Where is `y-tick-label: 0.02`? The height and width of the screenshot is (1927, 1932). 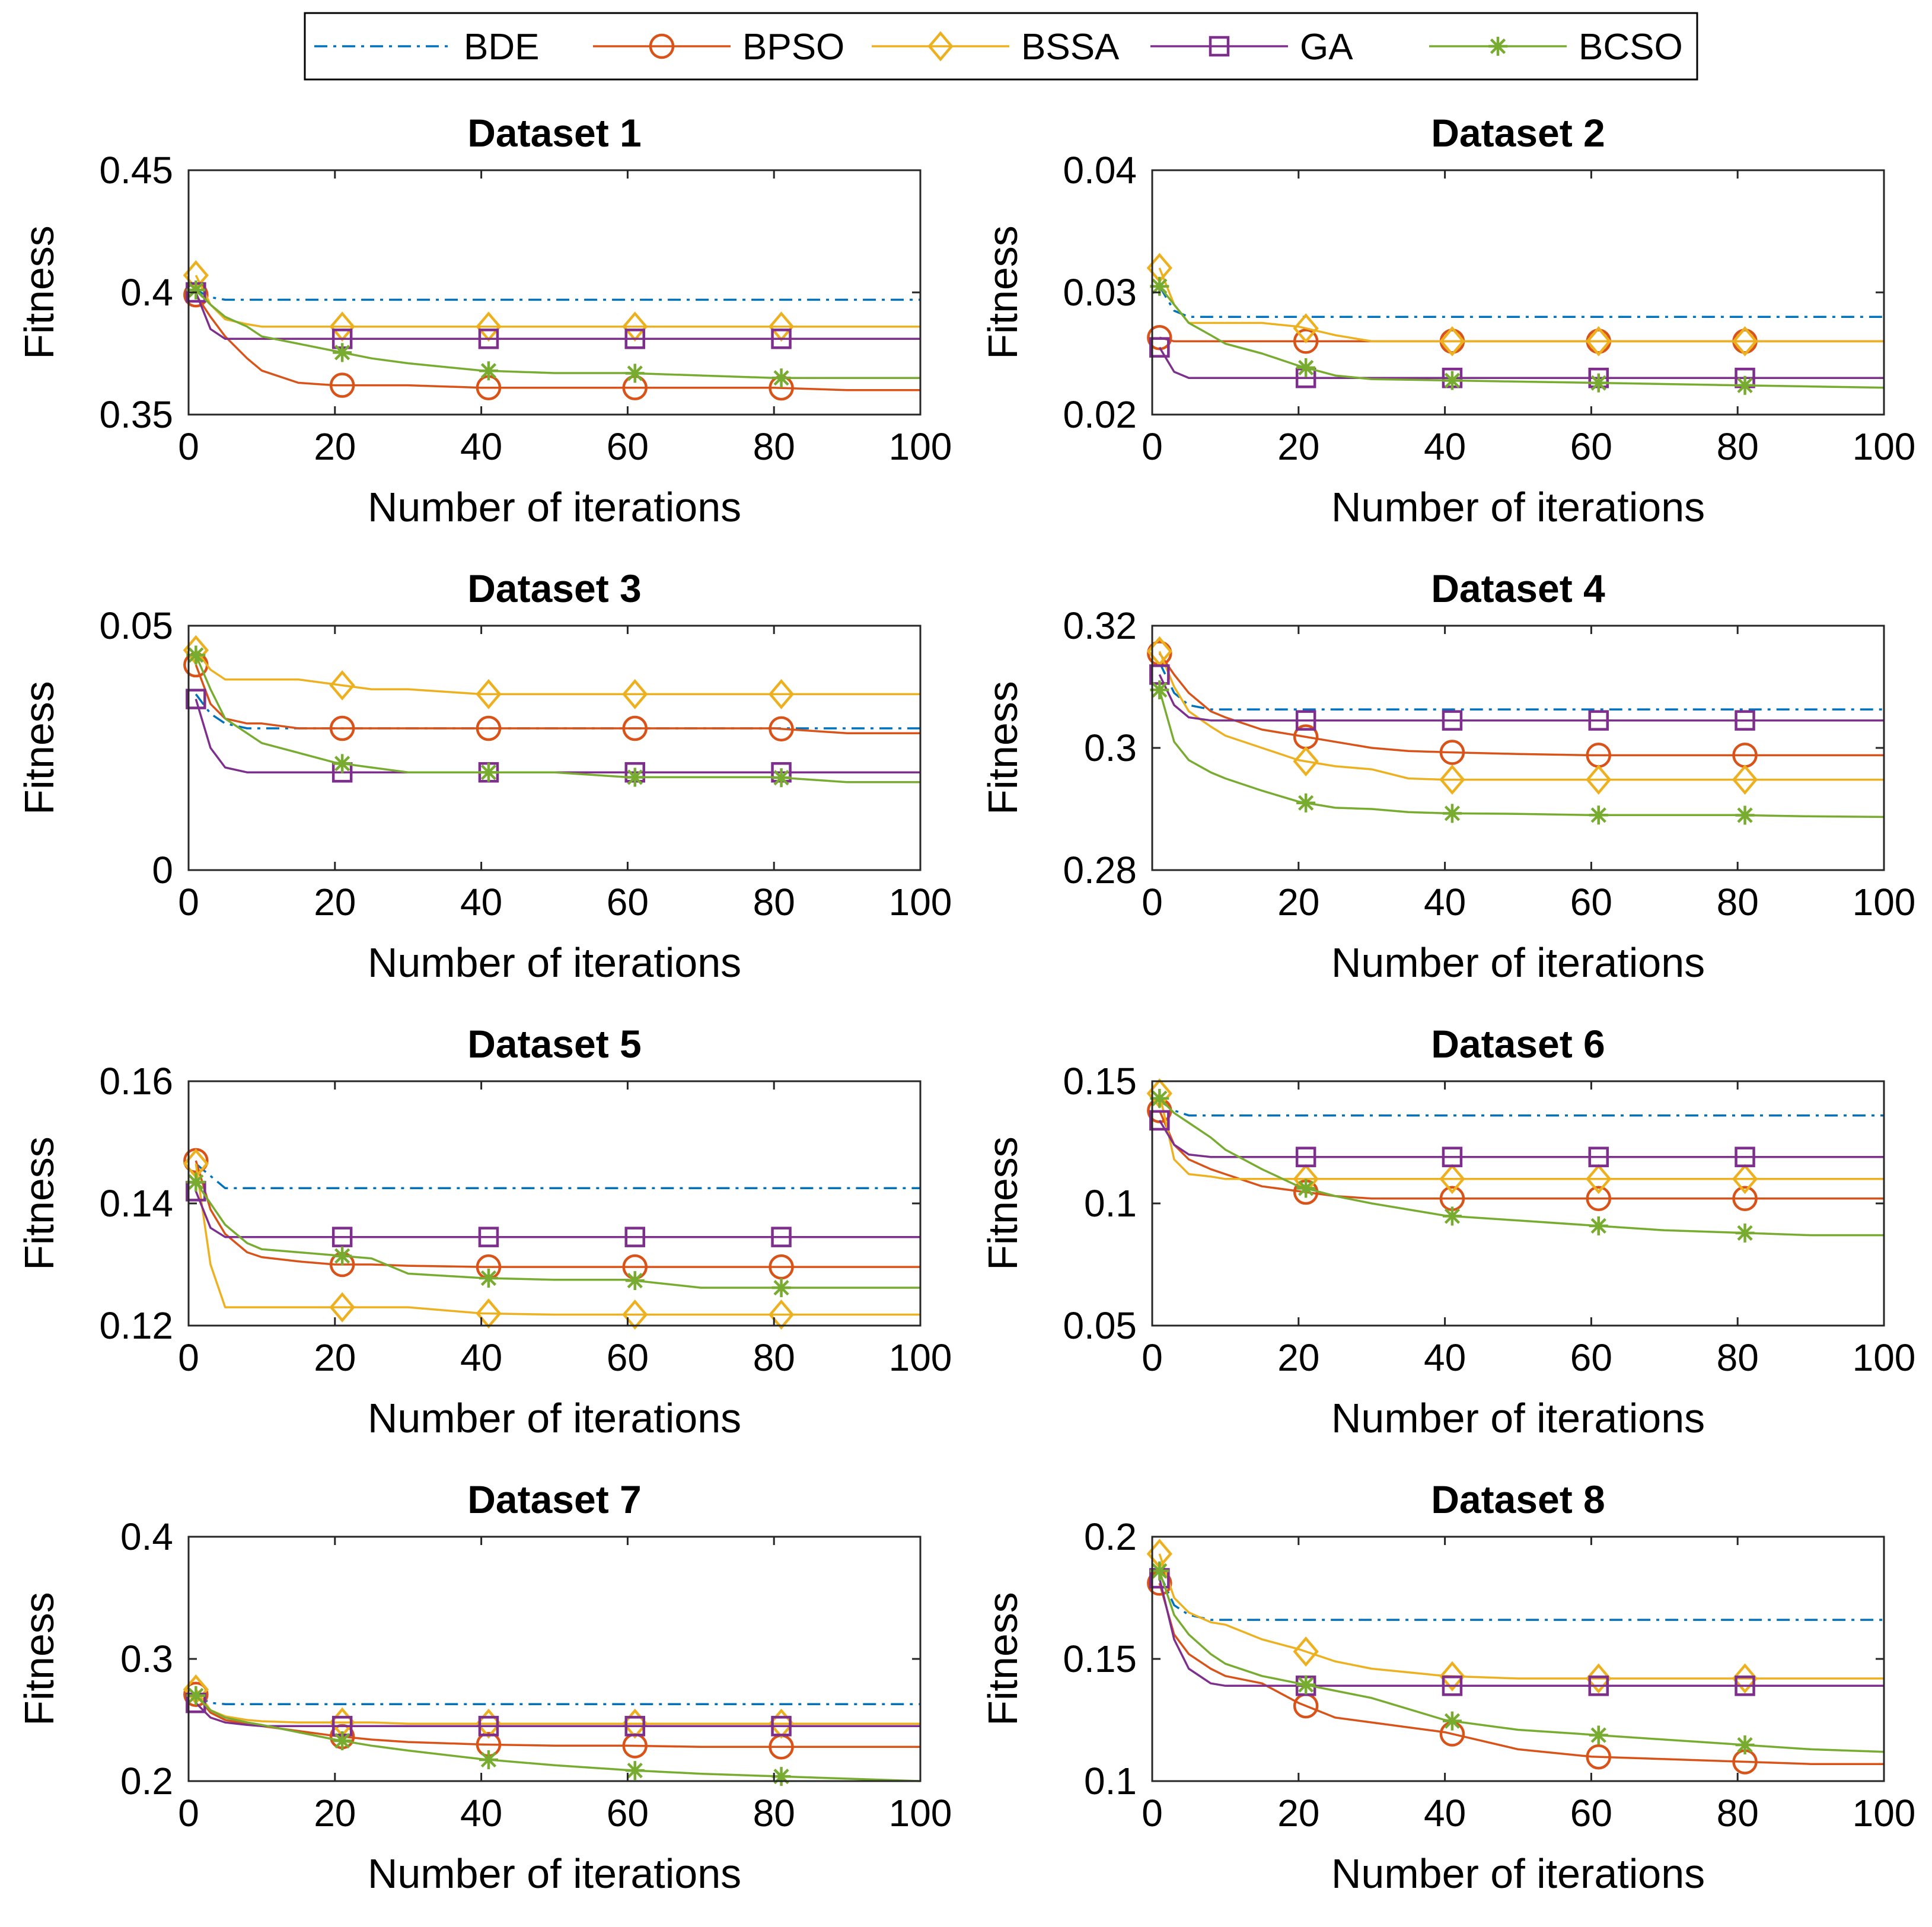 y-tick-label: 0.02 is located at coordinates (1100, 415).